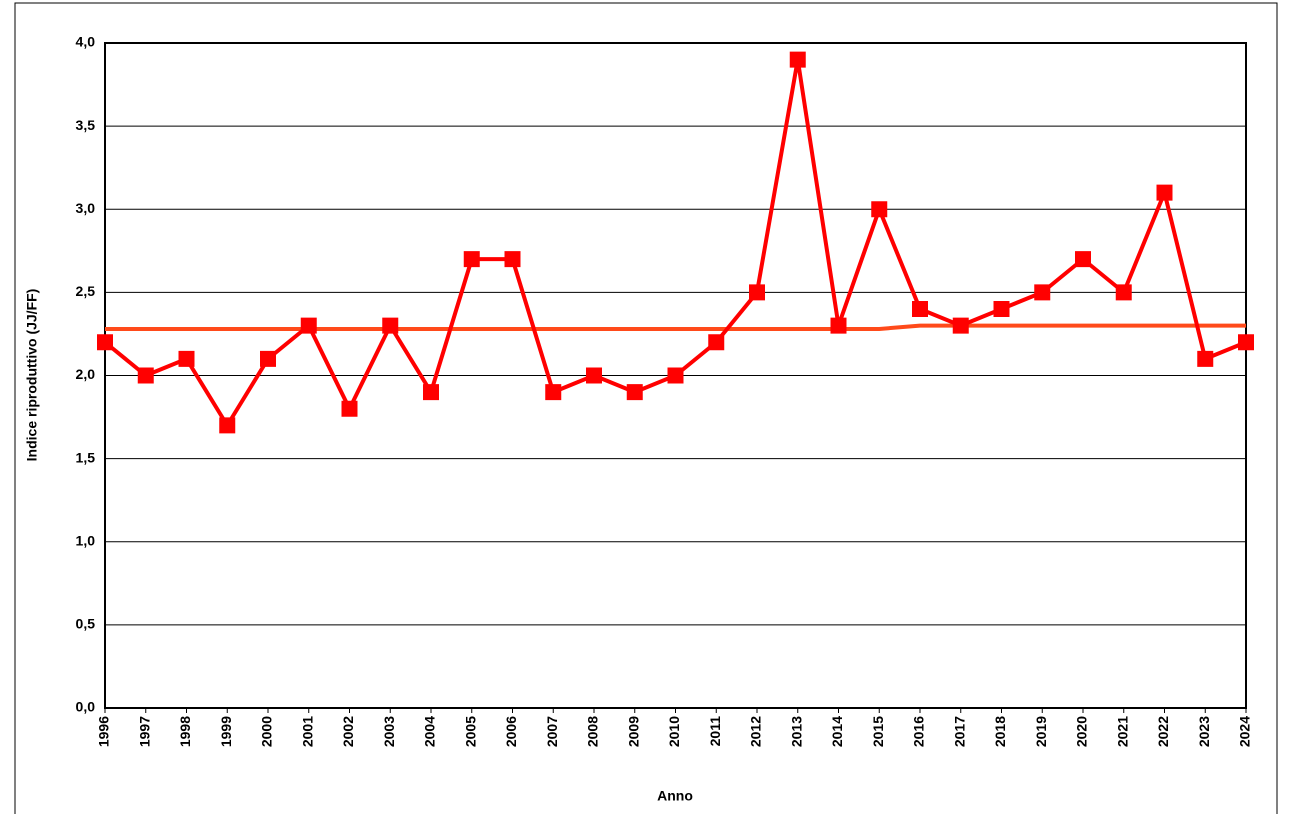 The height and width of the screenshot is (814, 1289). I want to click on y-tick-label: 0,5, so click(86, 624).